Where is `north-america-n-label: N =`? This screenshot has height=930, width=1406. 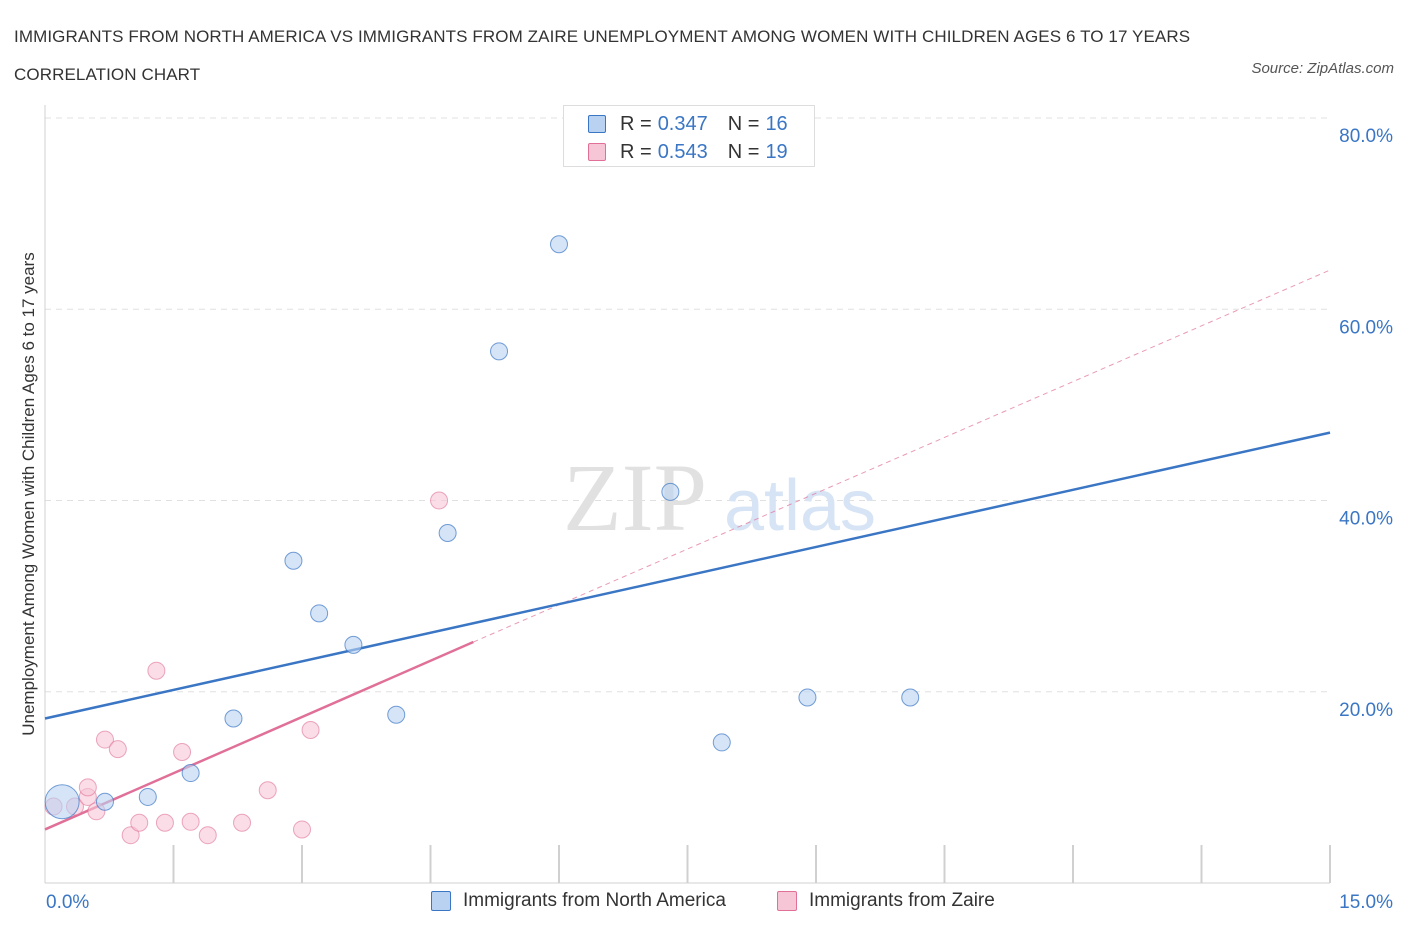 north-america-n-label: N = is located at coordinates (743, 123).